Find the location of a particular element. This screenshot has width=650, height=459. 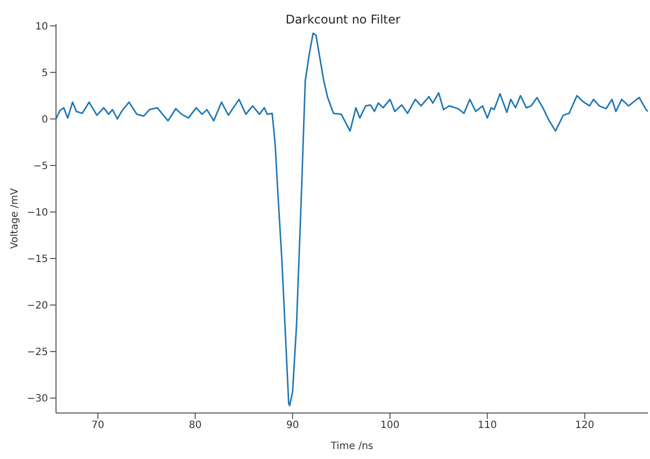

y-tick-label: −10 is located at coordinates (37, 213).